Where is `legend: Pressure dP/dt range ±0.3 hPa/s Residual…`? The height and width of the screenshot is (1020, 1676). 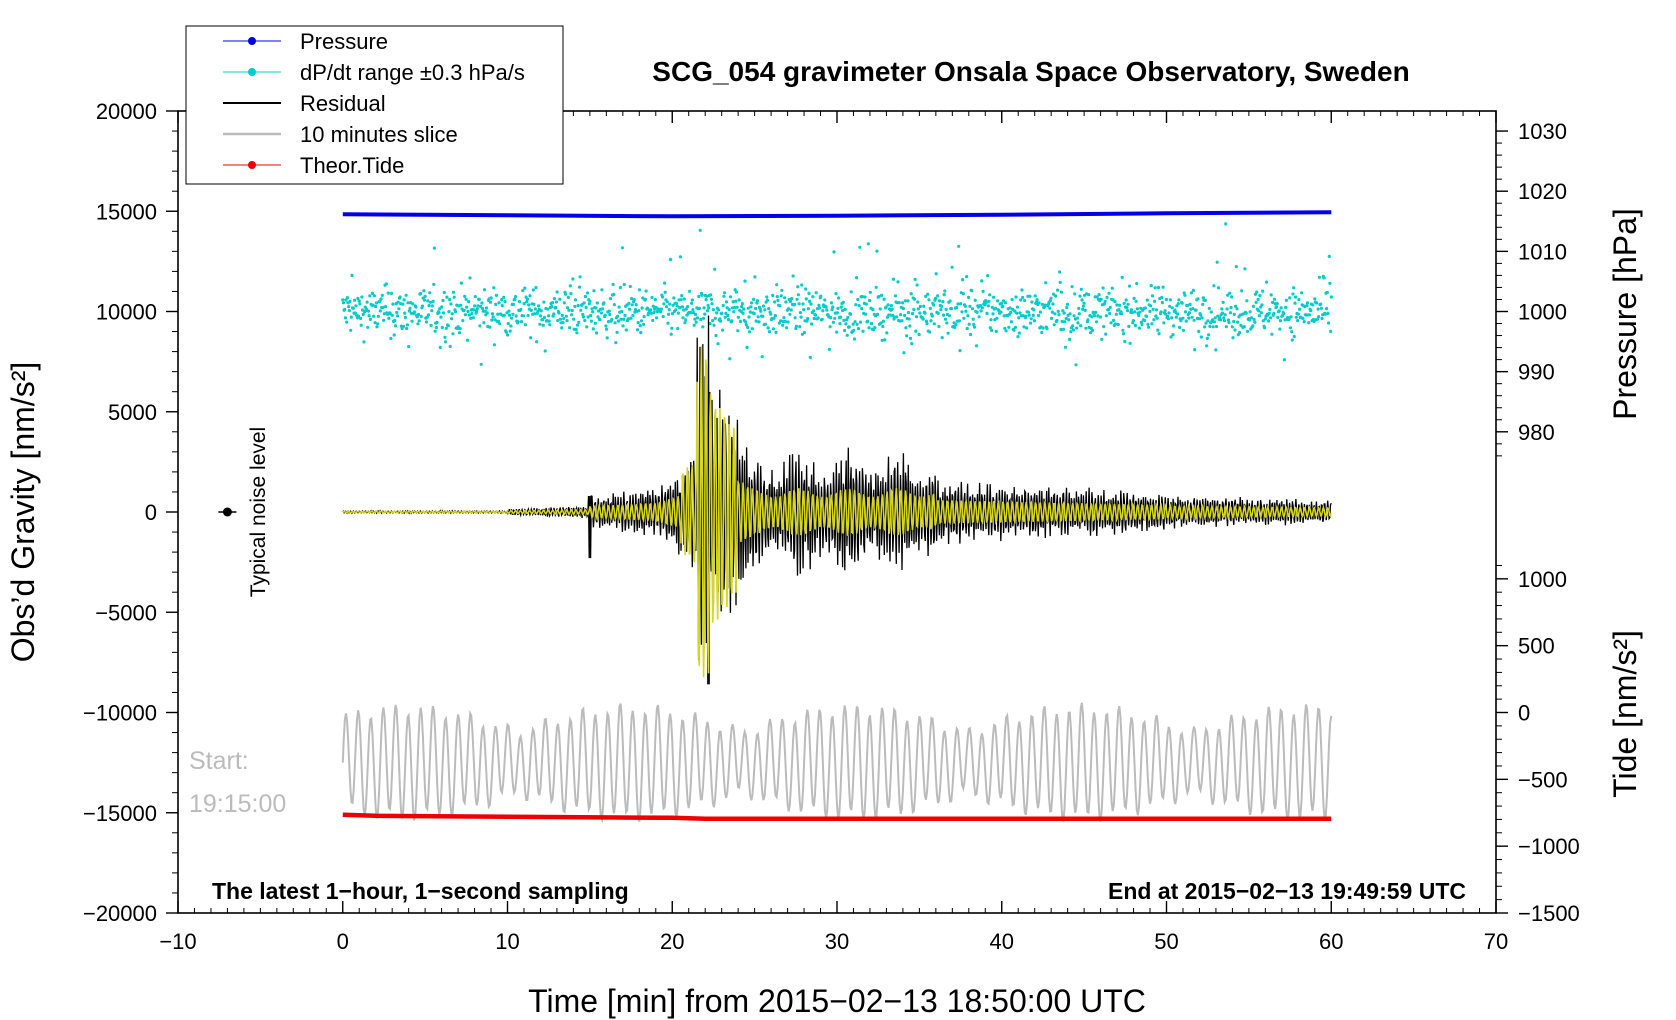 legend: Pressure dP/dt range ±0.3 hPa/s Residual… is located at coordinates (374, 105).